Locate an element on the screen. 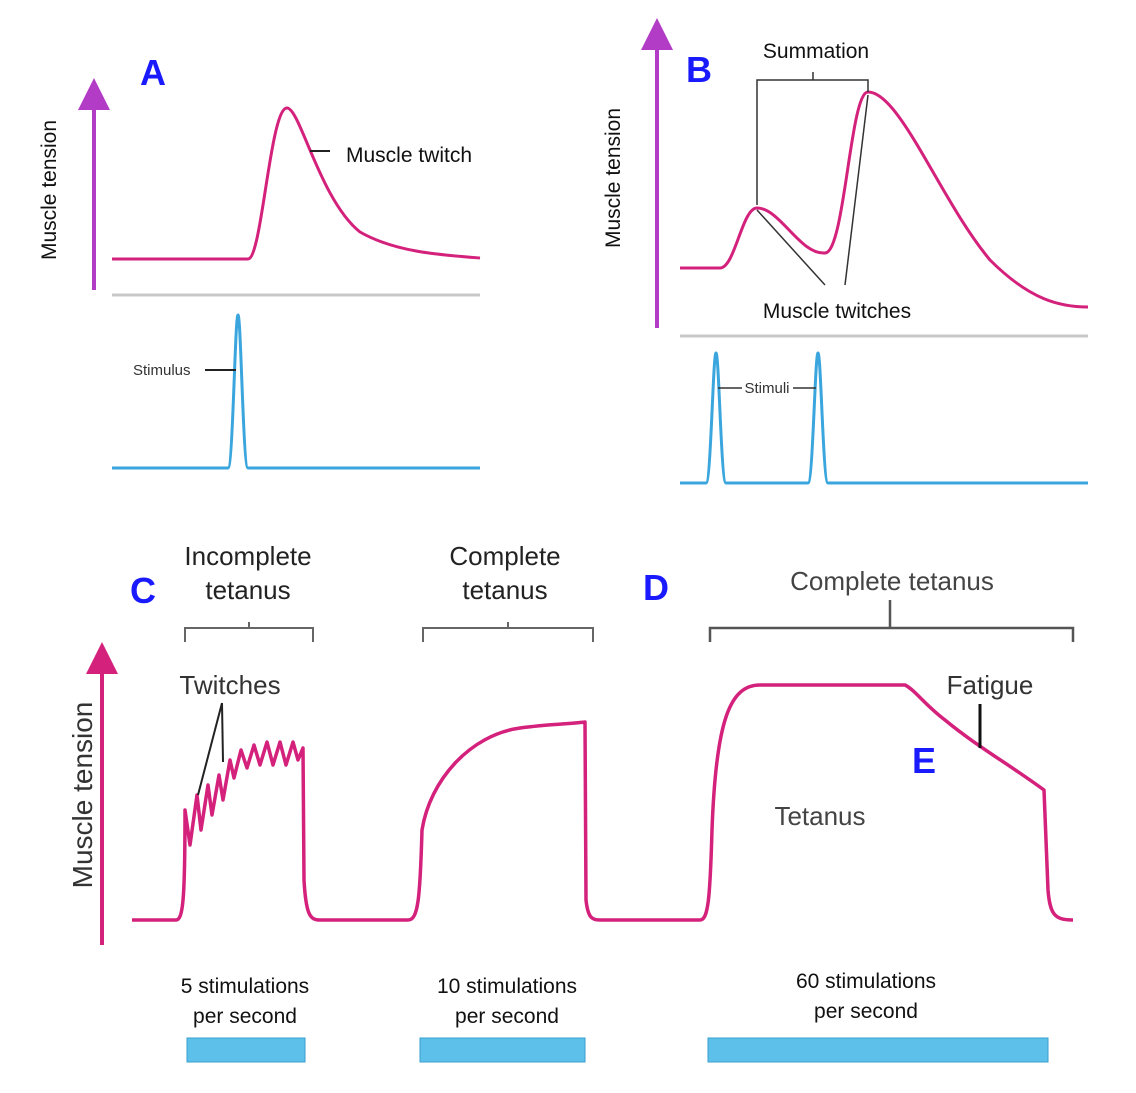 The height and width of the screenshot is (1093, 1136). panel-letter-e: E is located at coordinates (924, 760).